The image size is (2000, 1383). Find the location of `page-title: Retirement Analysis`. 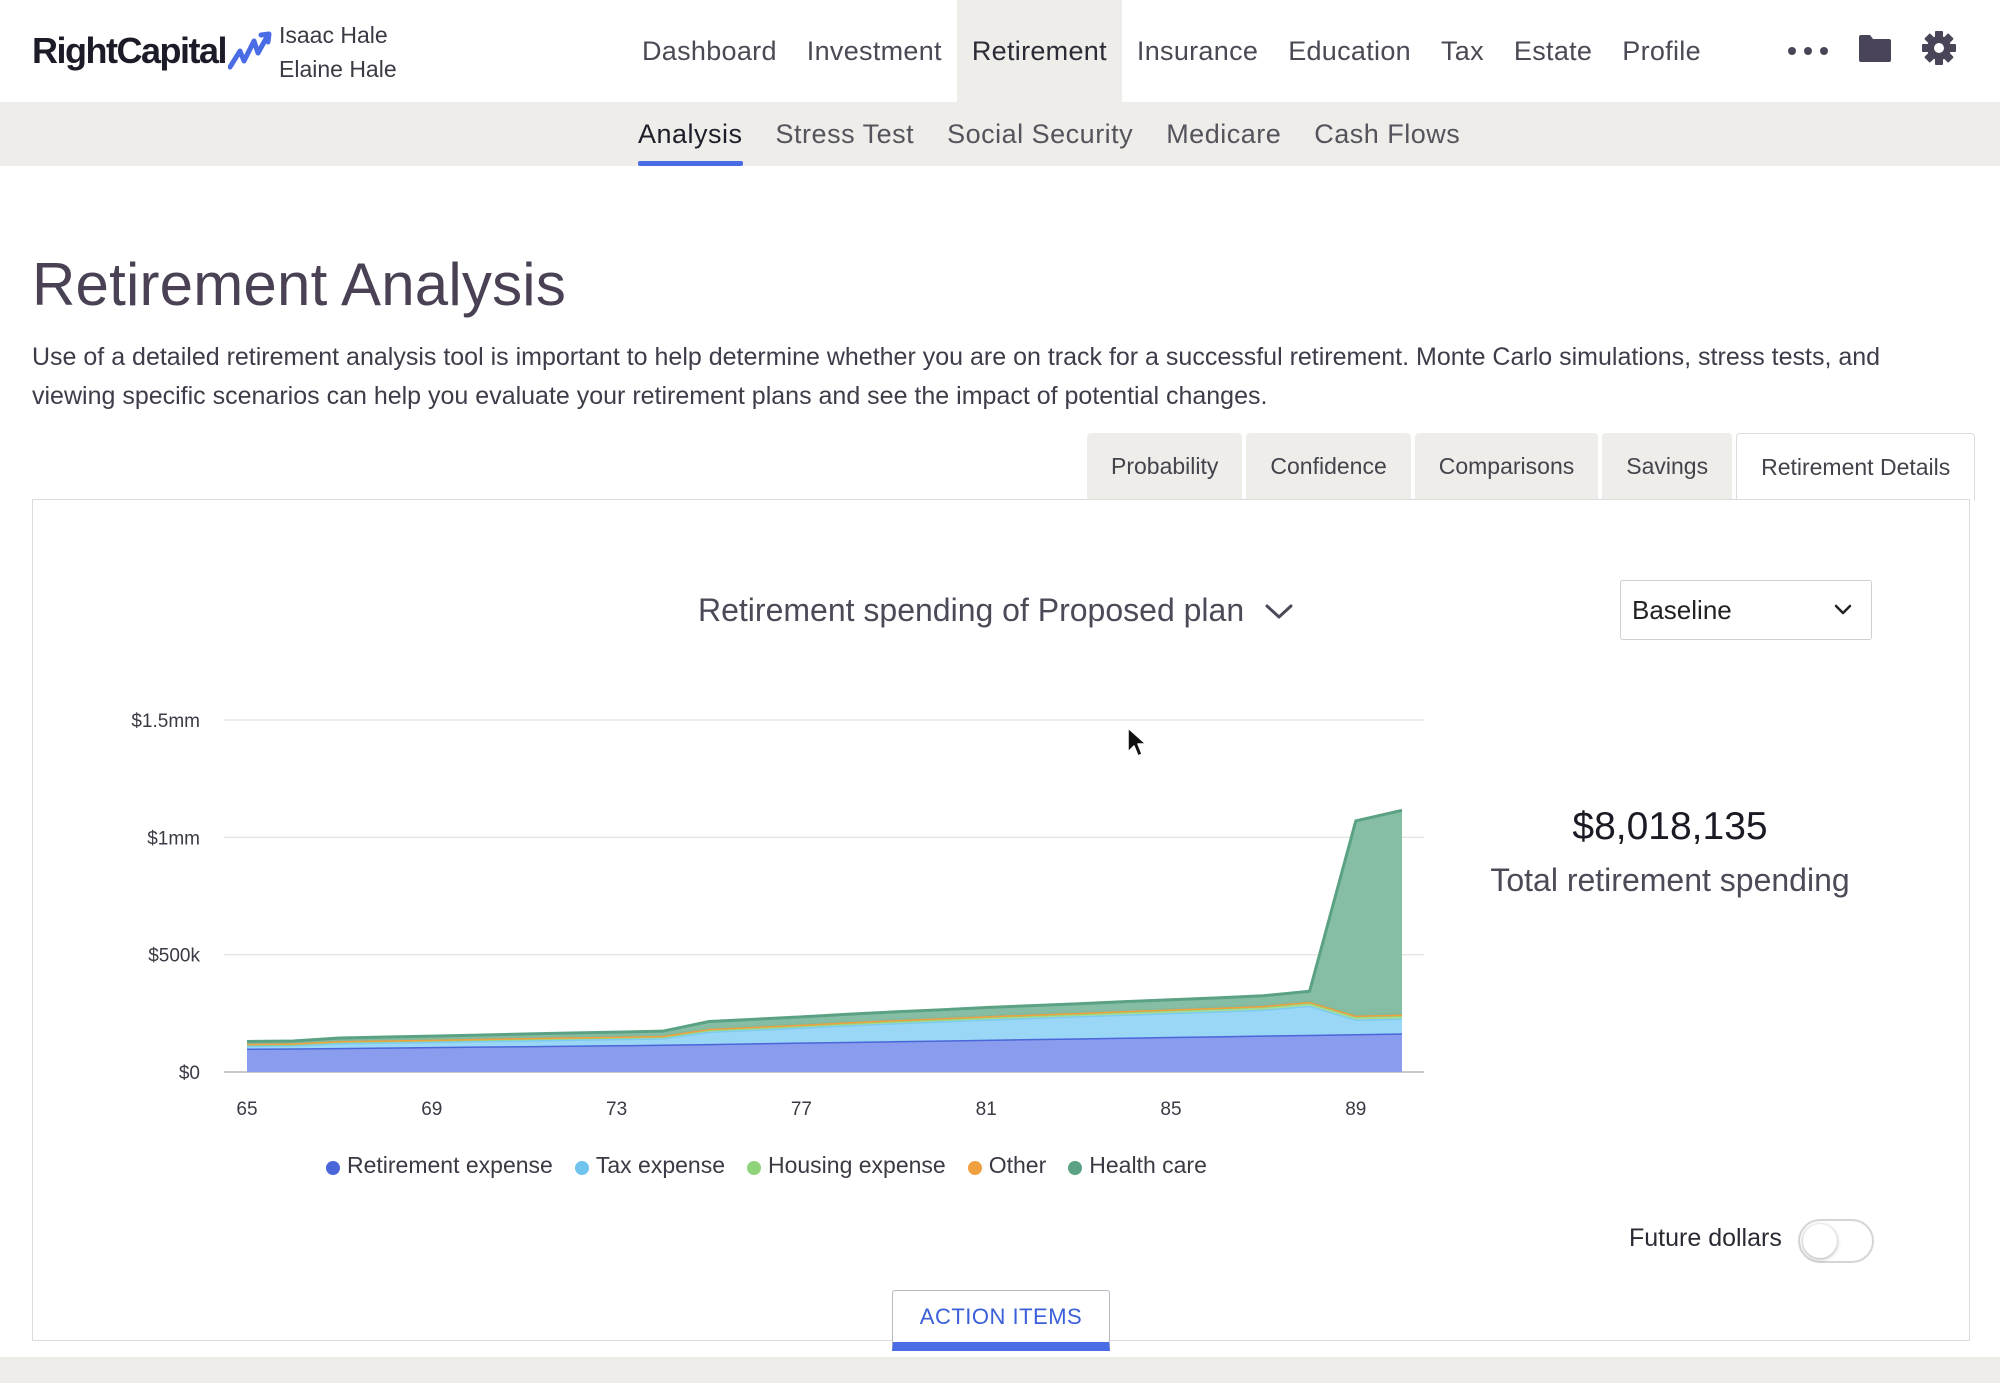

page-title: Retirement Analysis is located at coordinates (299, 284).